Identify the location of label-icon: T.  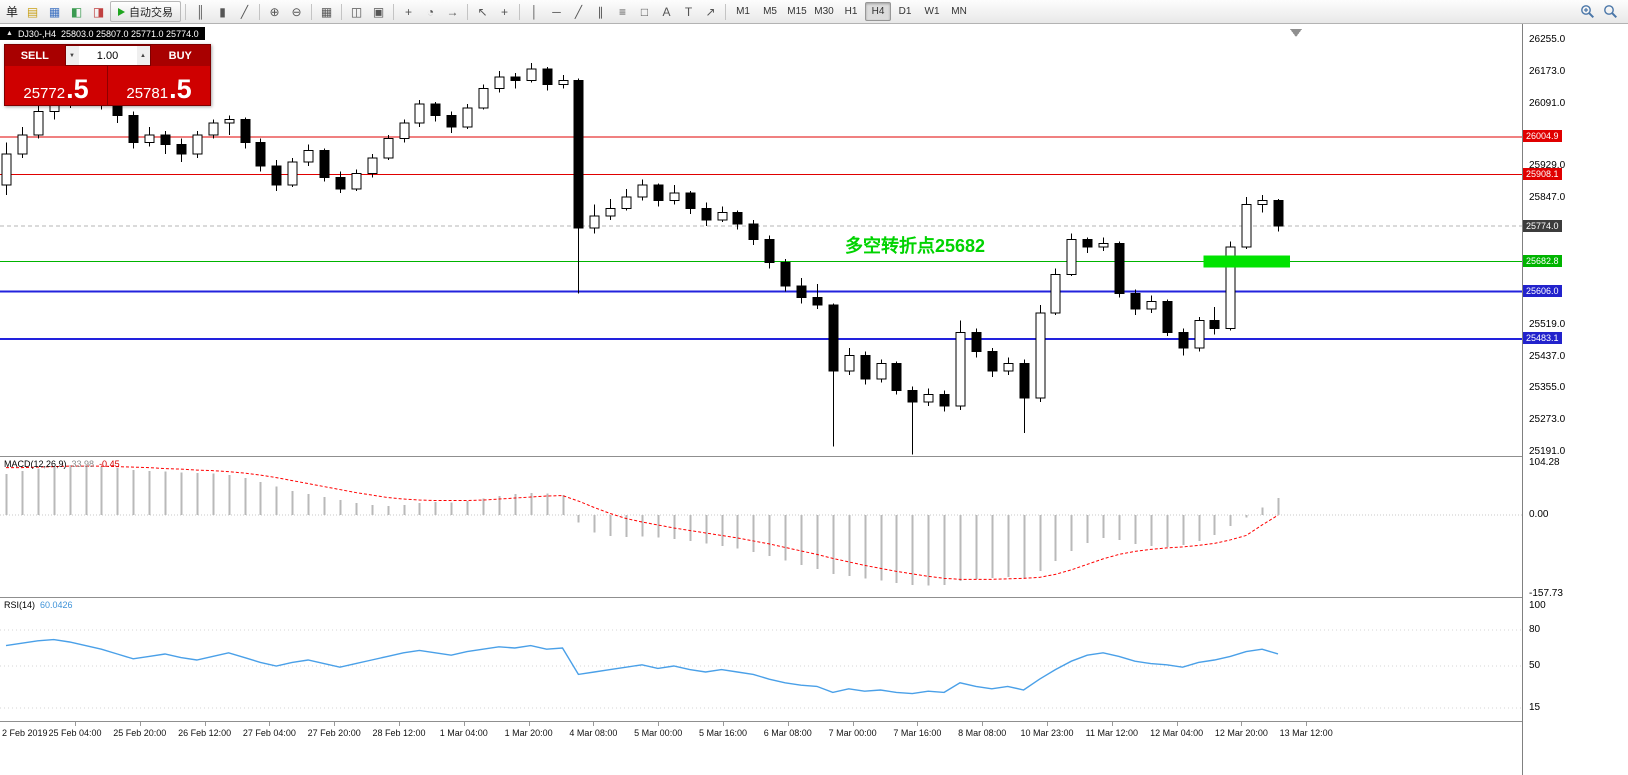
(688, 11).